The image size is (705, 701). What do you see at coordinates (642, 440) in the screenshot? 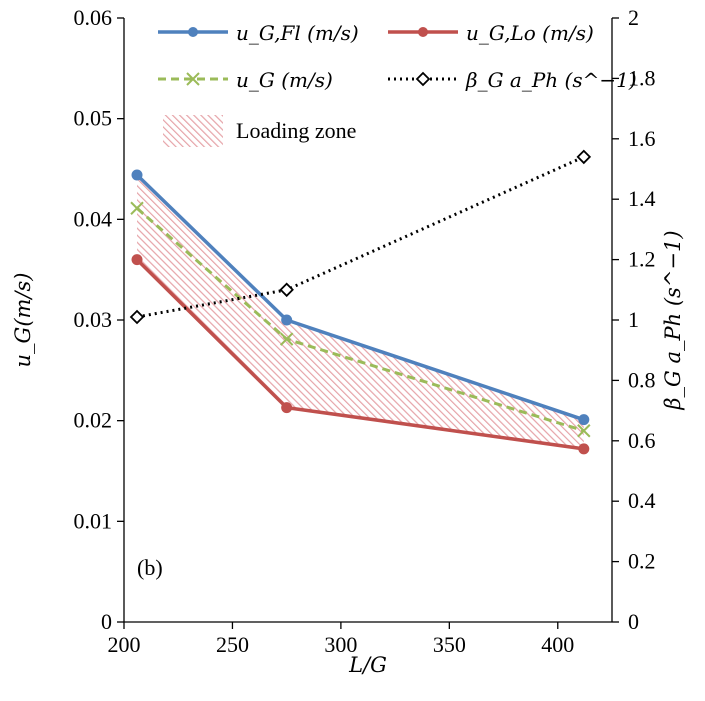
I see `y-right-tick-label-3: 0.6` at bounding box center [642, 440].